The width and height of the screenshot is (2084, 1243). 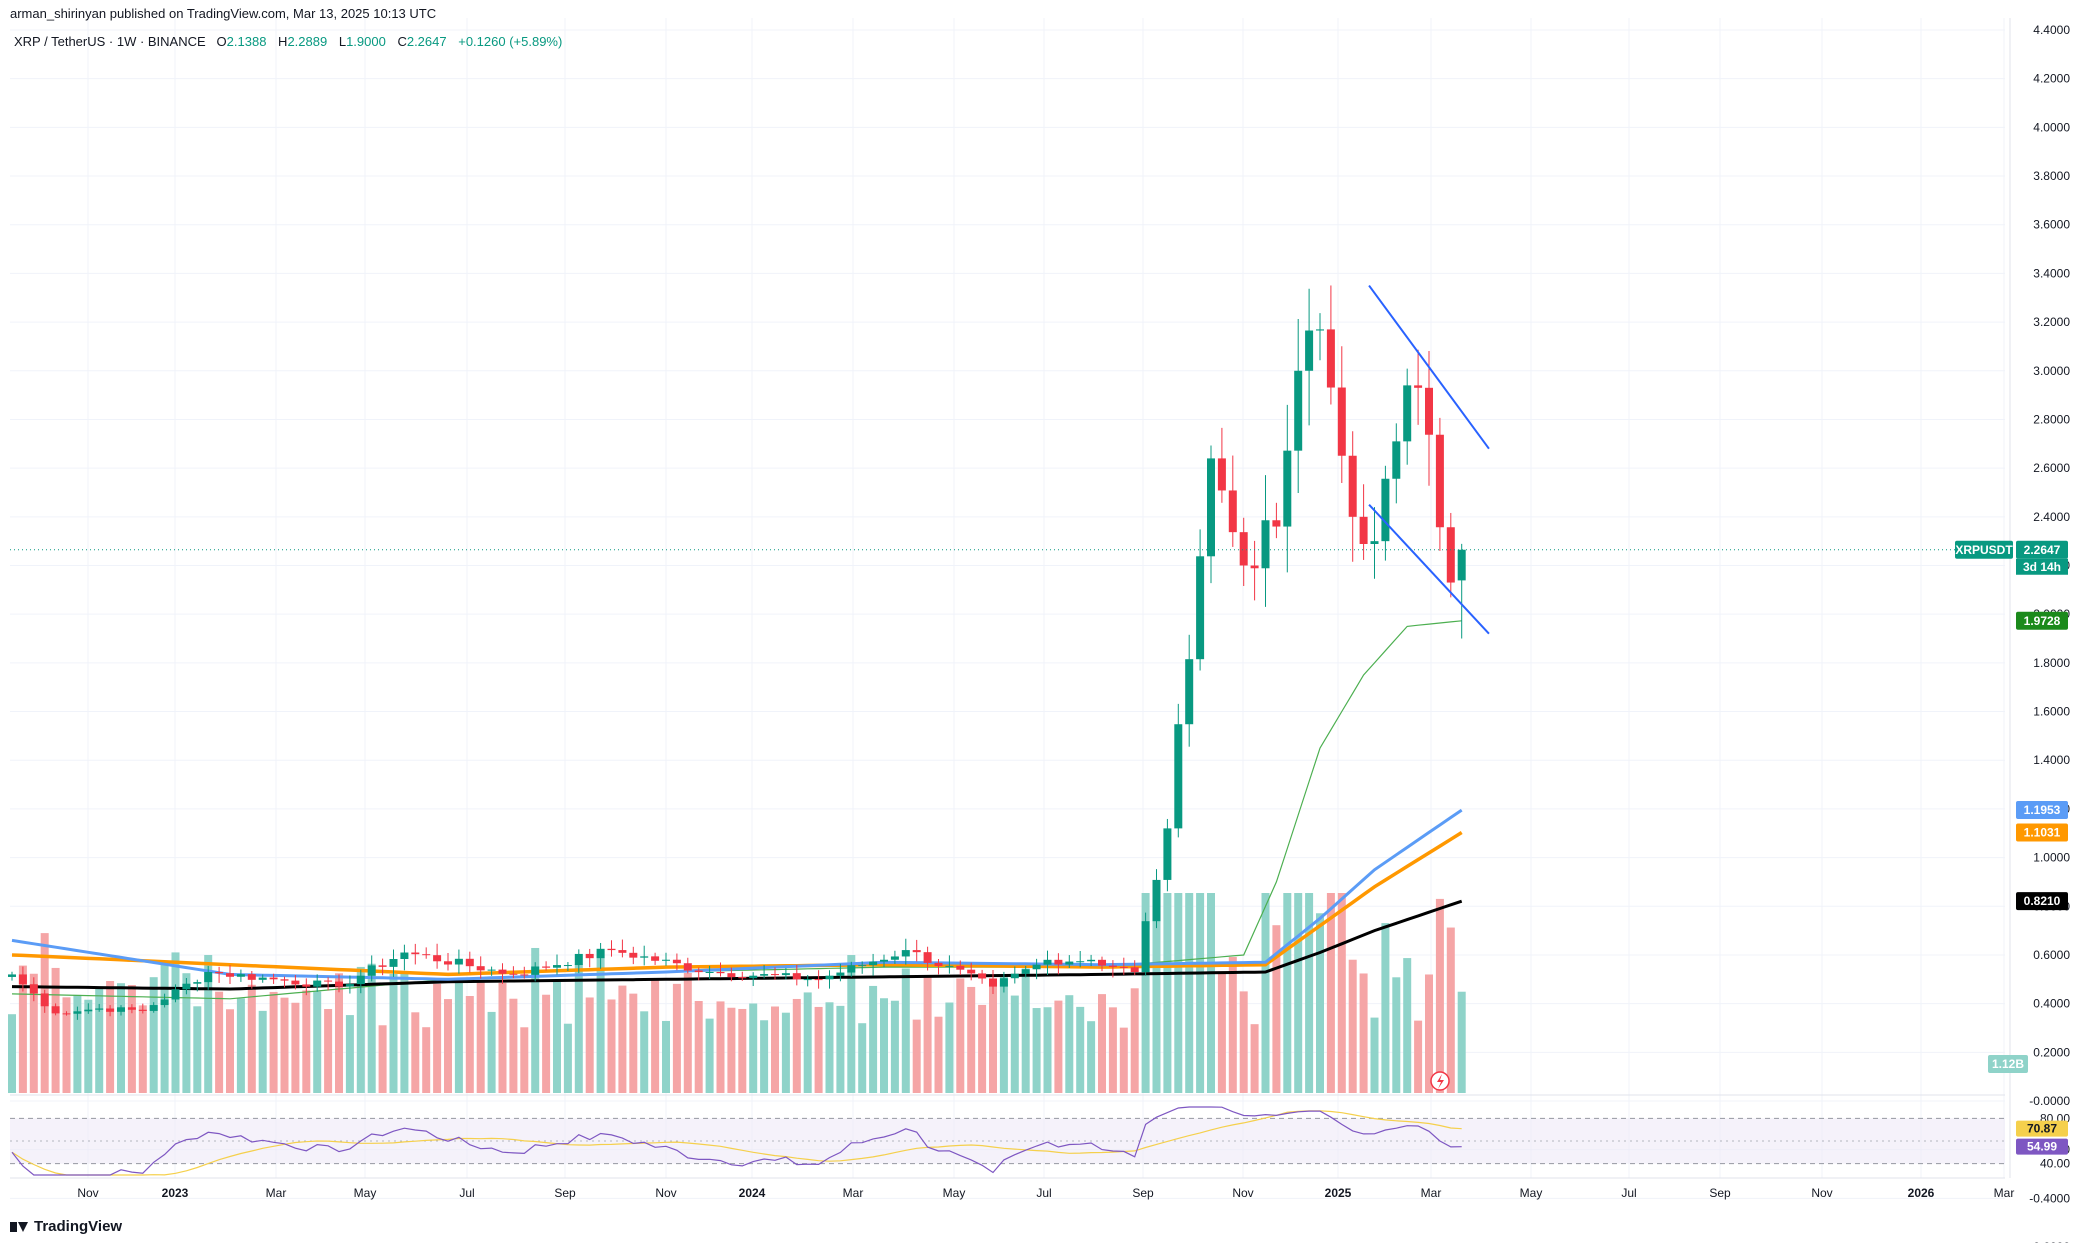 I want to click on time-tick-label: 2024, so click(x=752, y=1193).